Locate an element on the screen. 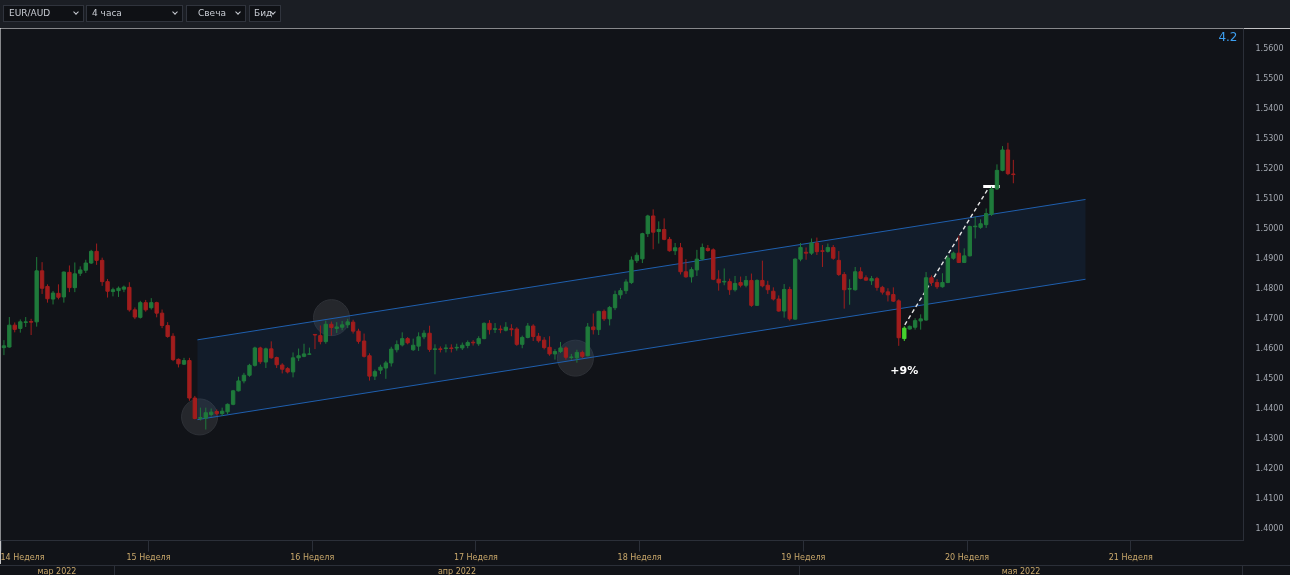  y-tick-label: 1.4300 is located at coordinates (1269, 438).